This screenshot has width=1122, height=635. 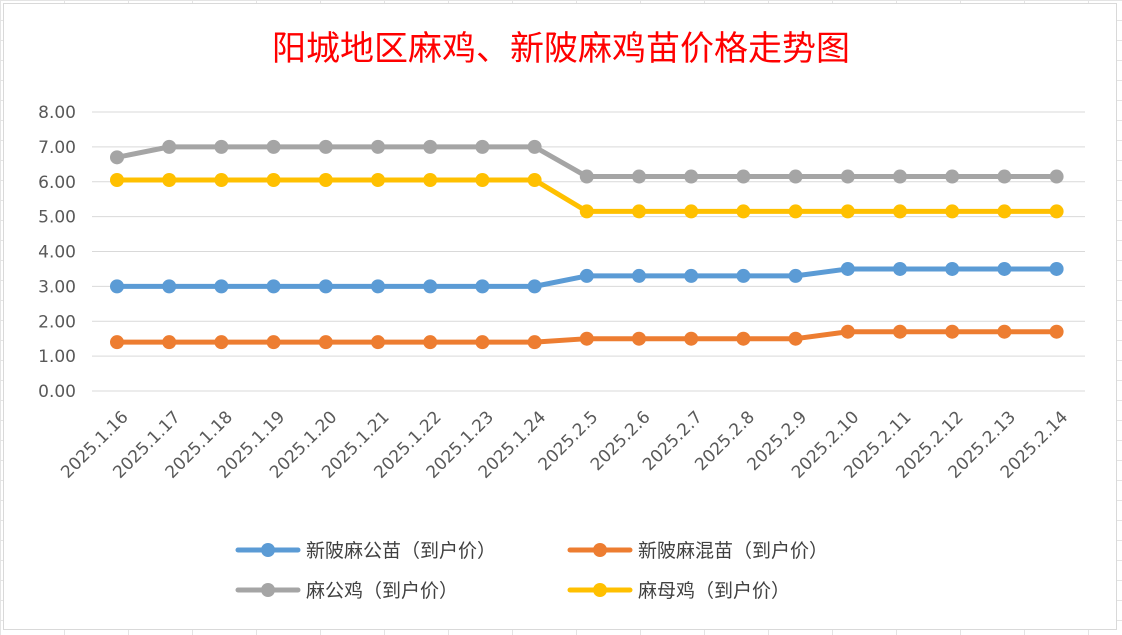 What do you see at coordinates (678, 591) in the screenshot?
I see `legend-item: 麻母鸡（到户价）` at bounding box center [678, 591].